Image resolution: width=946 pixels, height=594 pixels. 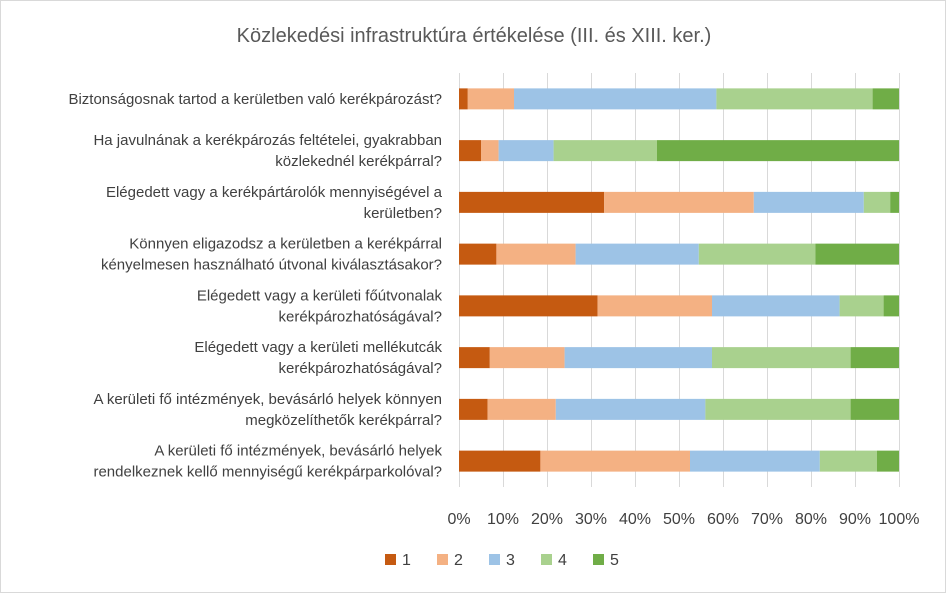 I want to click on legend-label: 4, so click(x=562, y=560).